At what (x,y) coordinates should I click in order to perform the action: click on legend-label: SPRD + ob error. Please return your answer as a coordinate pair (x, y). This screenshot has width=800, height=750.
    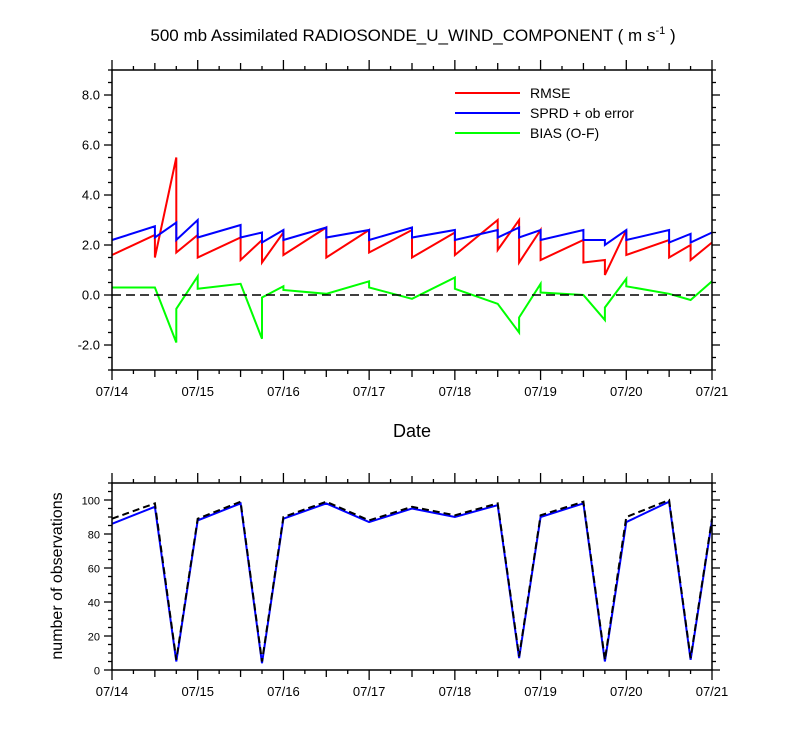
    Looking at the image, I should click on (582, 113).